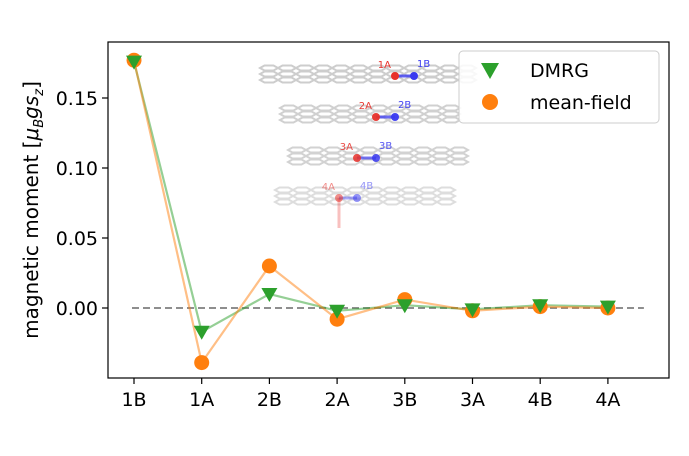 This screenshot has height=456, width=689. I want to click on legend: DMRG mean-field, so click(559, 87).